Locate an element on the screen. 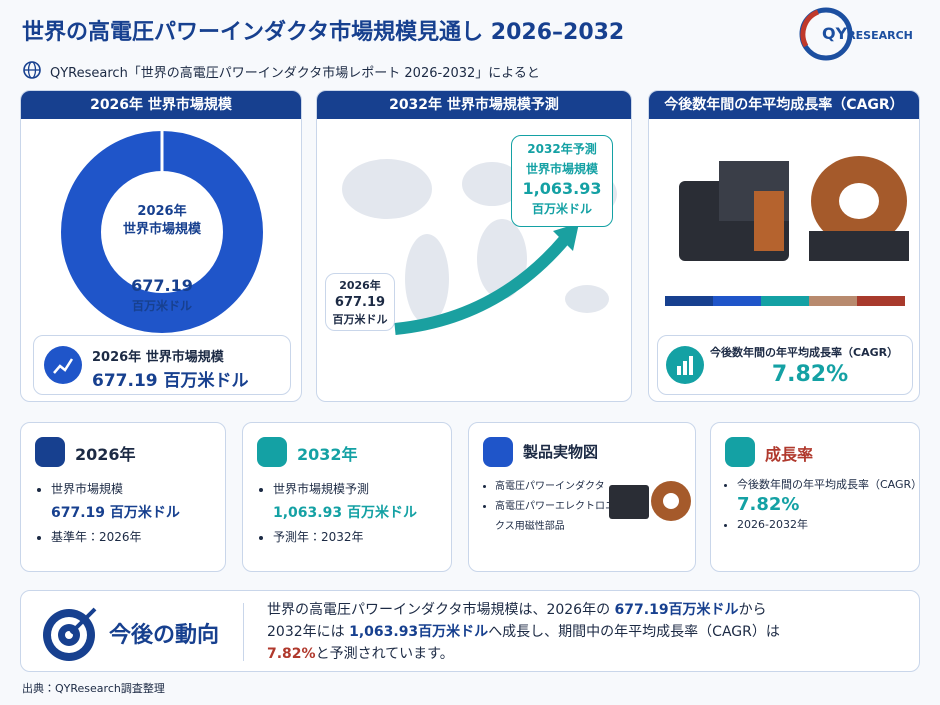  card: 製品実物図 高電圧パワーインダクタ高電圧パワーエレクトロニクス用磁性部品 is located at coordinates (582, 497).